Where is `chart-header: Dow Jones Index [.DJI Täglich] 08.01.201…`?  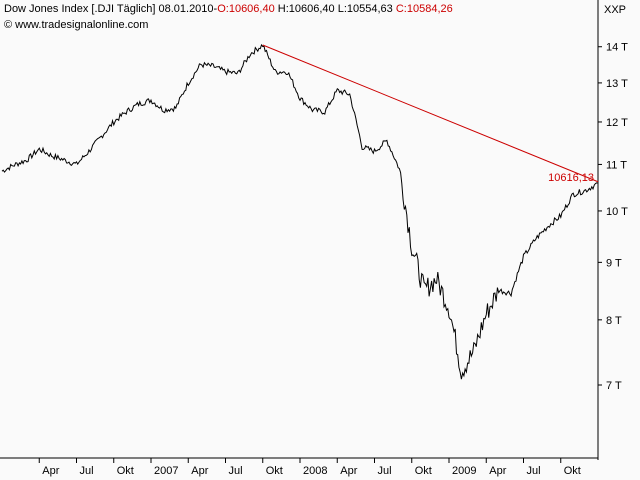 chart-header: Dow Jones Index [.DJI Täglich] 08.01.201… is located at coordinates (299, 18).